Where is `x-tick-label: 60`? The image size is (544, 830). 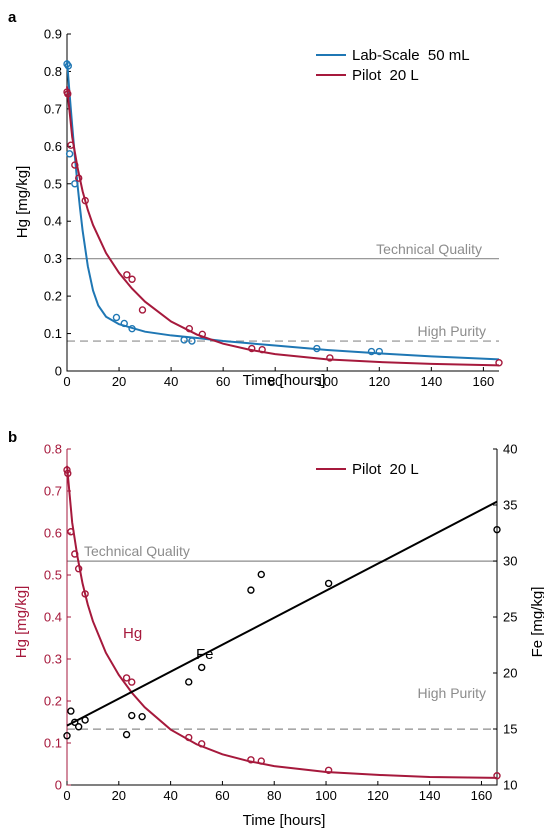 x-tick-label: 60 is located at coordinates (223, 381).